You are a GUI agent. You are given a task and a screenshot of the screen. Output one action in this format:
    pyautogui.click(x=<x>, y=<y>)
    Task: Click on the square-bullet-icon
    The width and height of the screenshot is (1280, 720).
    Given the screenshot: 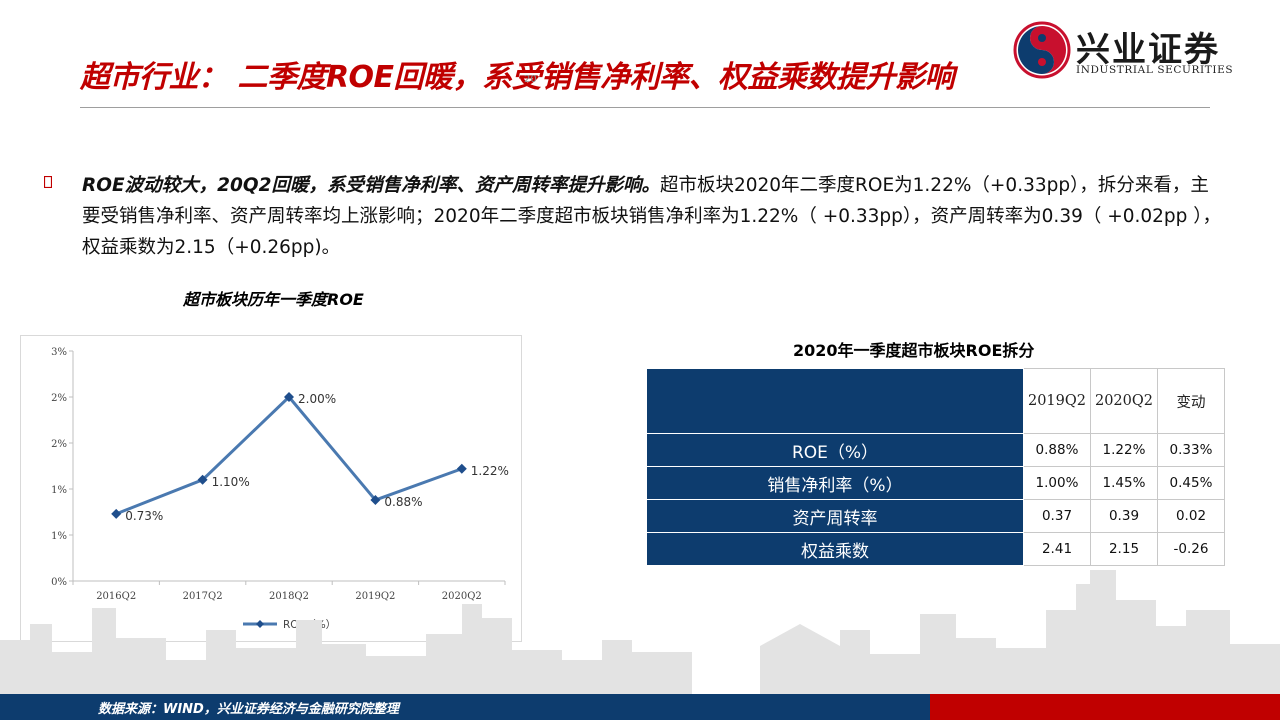 What is the action you would take?
    pyautogui.click(x=48, y=182)
    